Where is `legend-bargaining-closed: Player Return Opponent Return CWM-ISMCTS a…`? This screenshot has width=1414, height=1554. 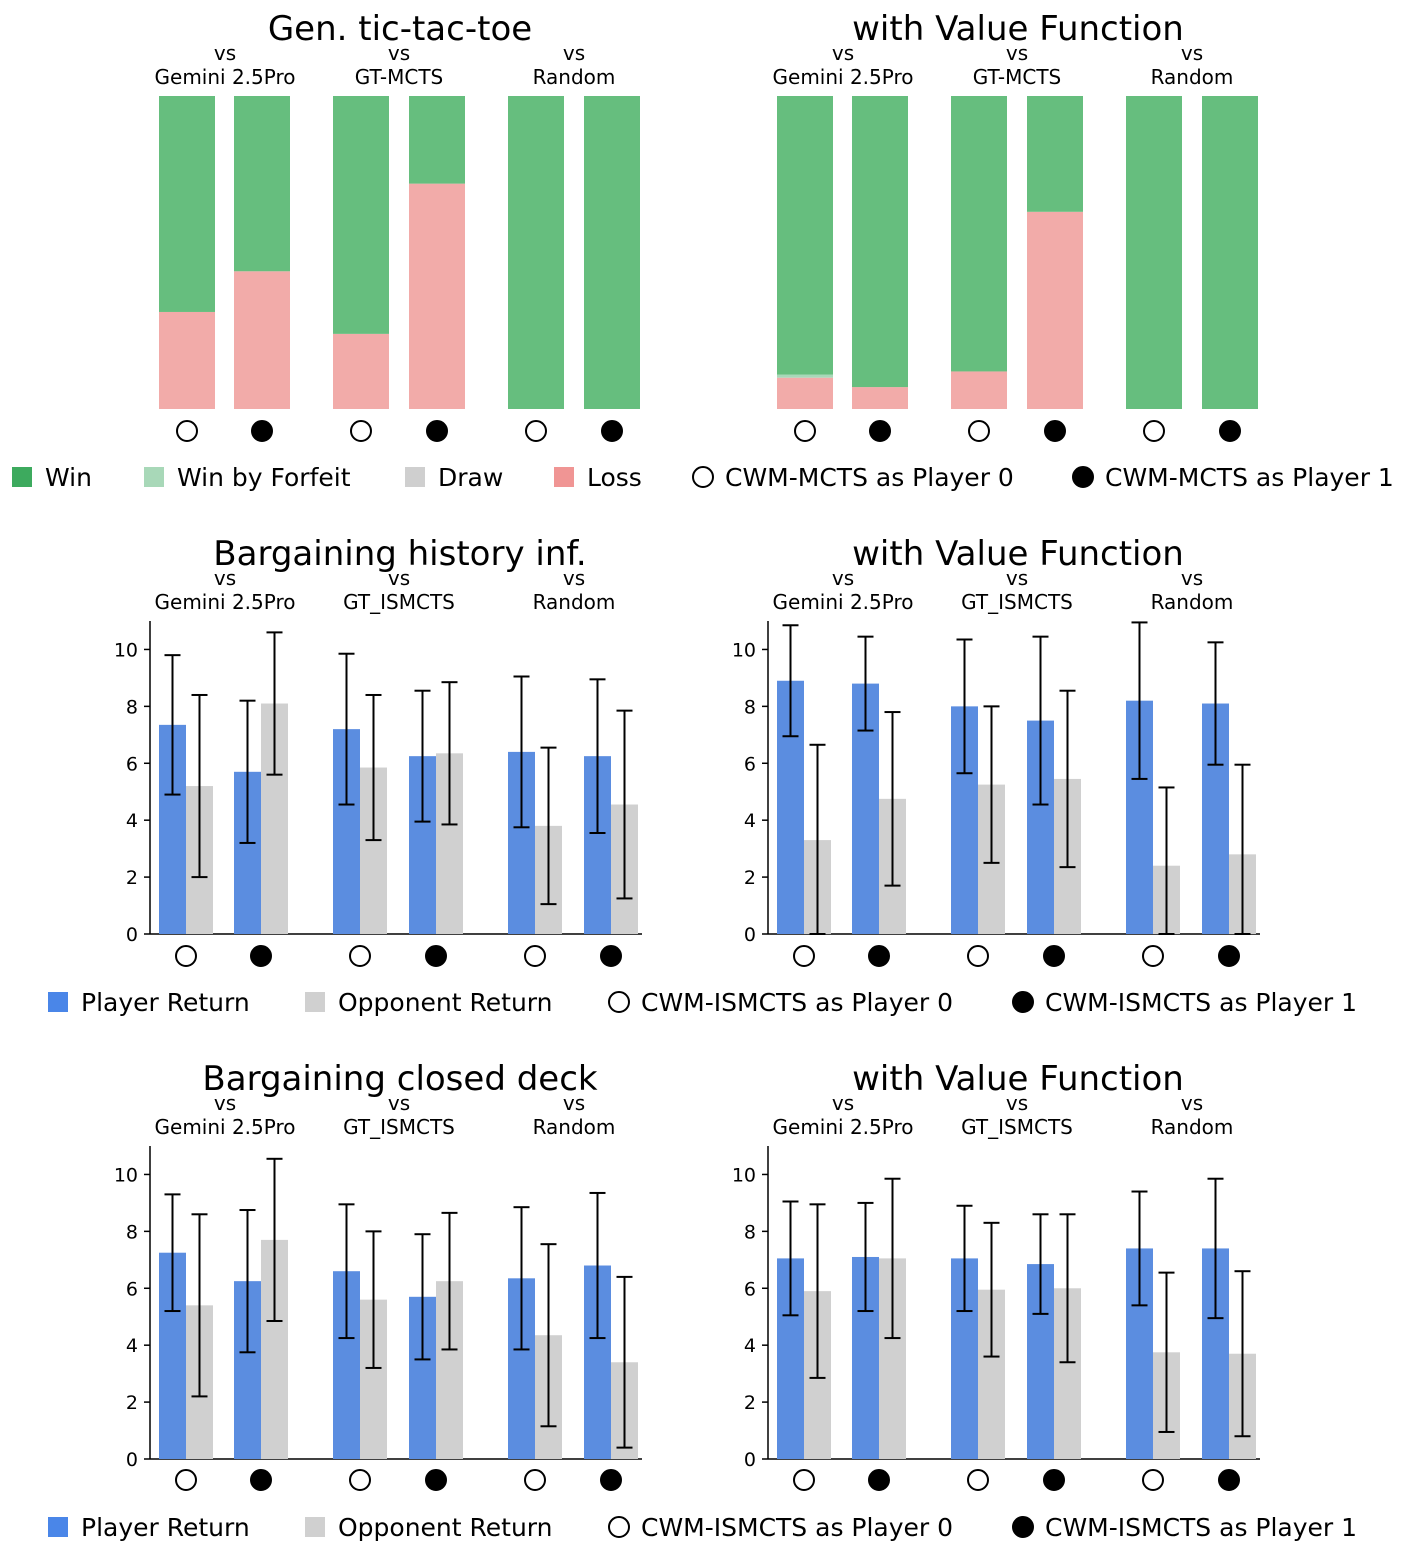
legend-bargaining-closed: Player Return Opponent Return CWM-ISMCTS a… is located at coordinates (702, 1527).